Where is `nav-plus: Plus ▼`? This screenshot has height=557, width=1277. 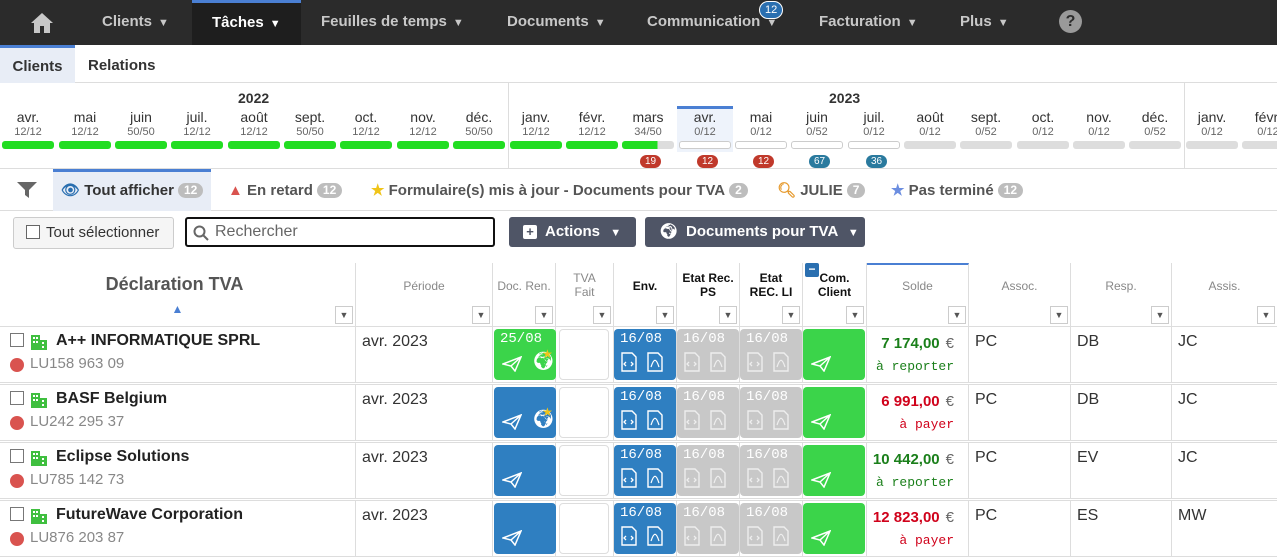 nav-plus: Plus ▼ is located at coordinates (984, 21).